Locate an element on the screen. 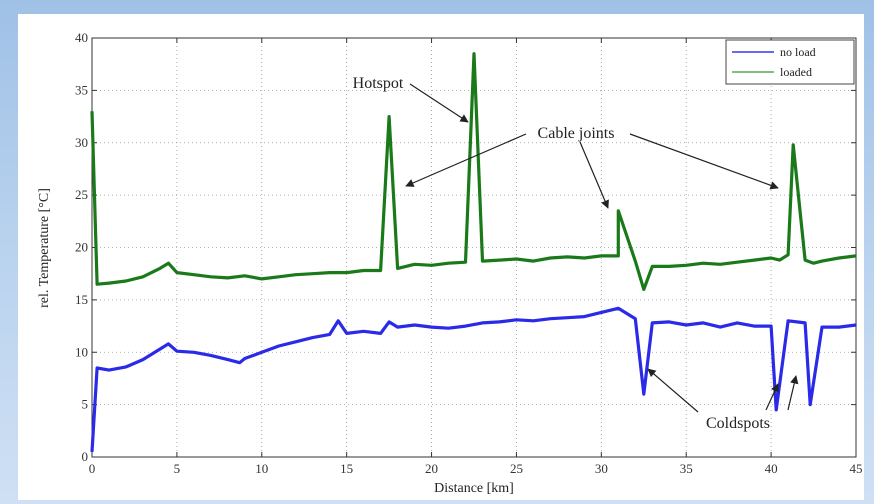  y-tick-label: 10 is located at coordinates (81, 351).